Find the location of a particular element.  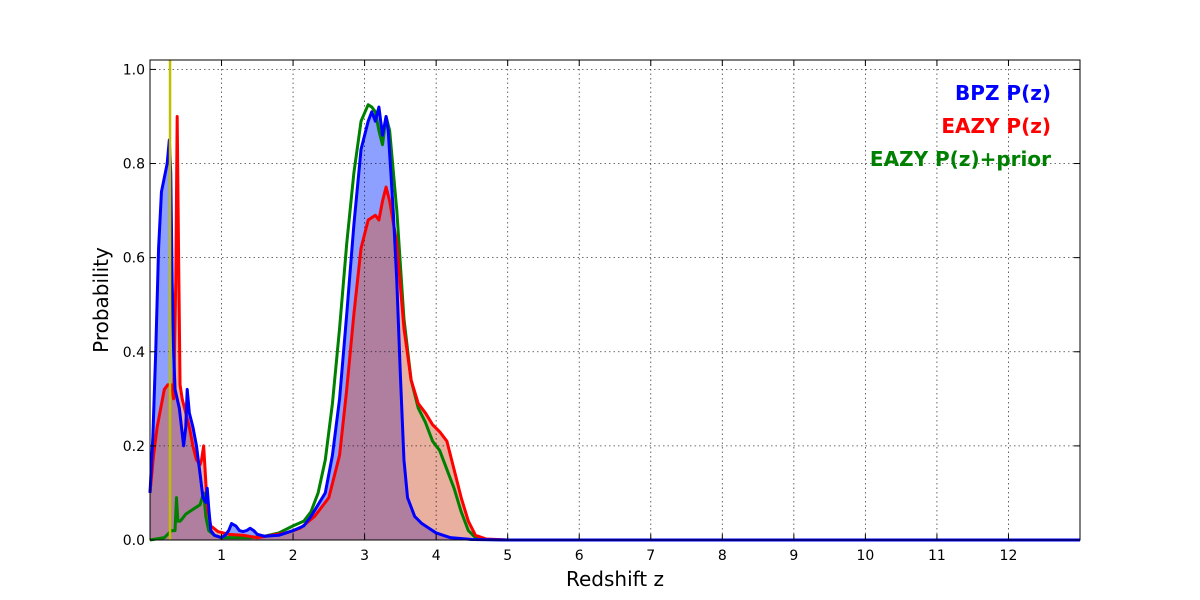

y-tick-label: 1.0 is located at coordinates (134, 70).